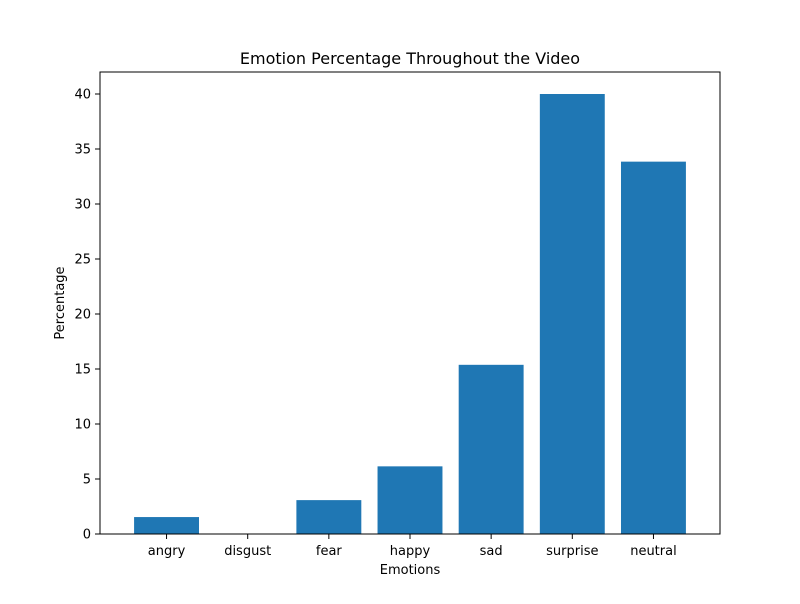 Image resolution: width=800 pixels, height=604 pixels. I want to click on y-axis-label: Percentage, so click(60, 302).